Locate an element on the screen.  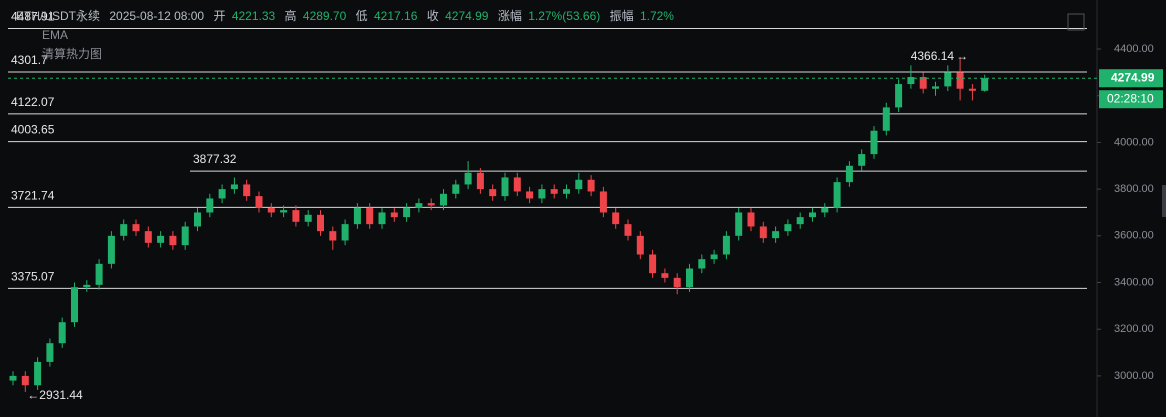
value: 1.27%(53.66) is located at coordinates (564, 16).